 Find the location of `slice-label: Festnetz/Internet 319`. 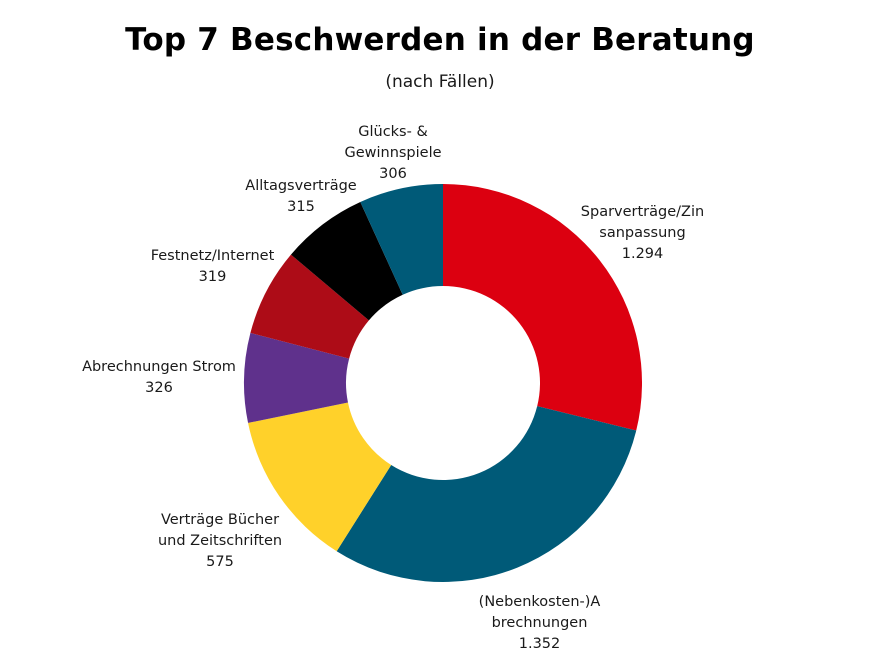

slice-label: Festnetz/Internet 319 is located at coordinates (212, 267).